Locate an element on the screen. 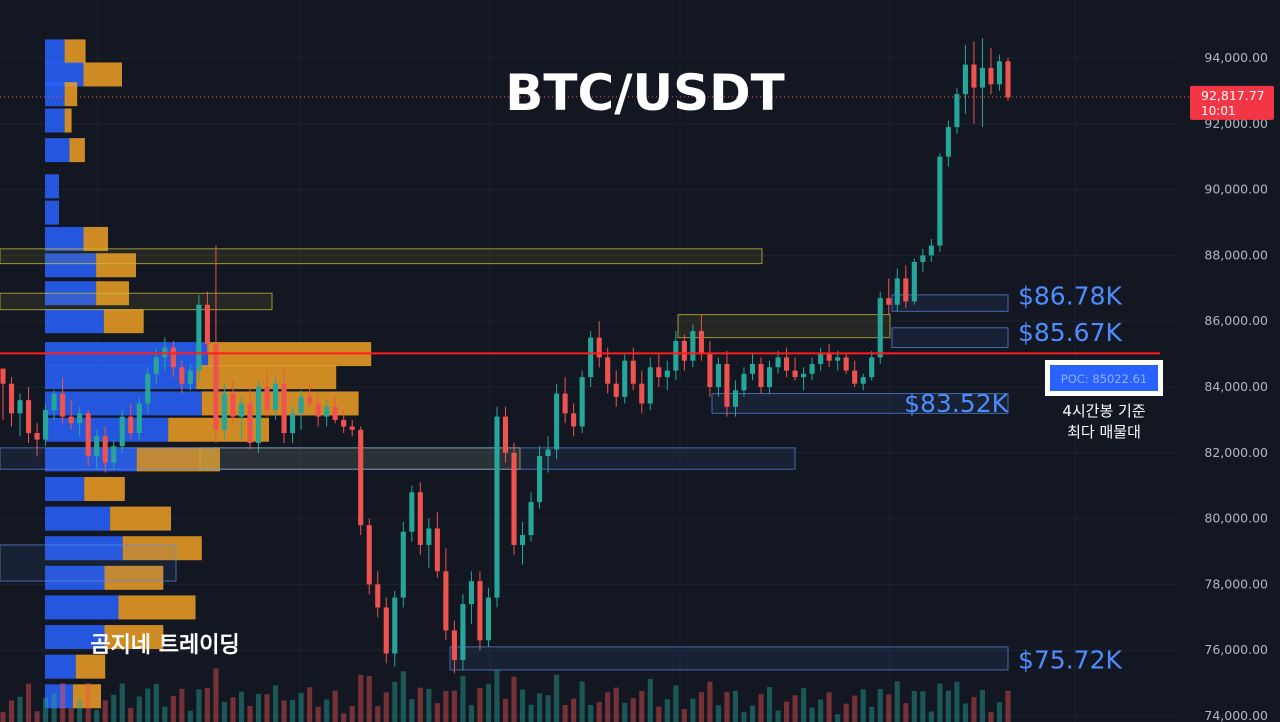  last-price-value: 92,817.77 is located at coordinates (1233, 95).